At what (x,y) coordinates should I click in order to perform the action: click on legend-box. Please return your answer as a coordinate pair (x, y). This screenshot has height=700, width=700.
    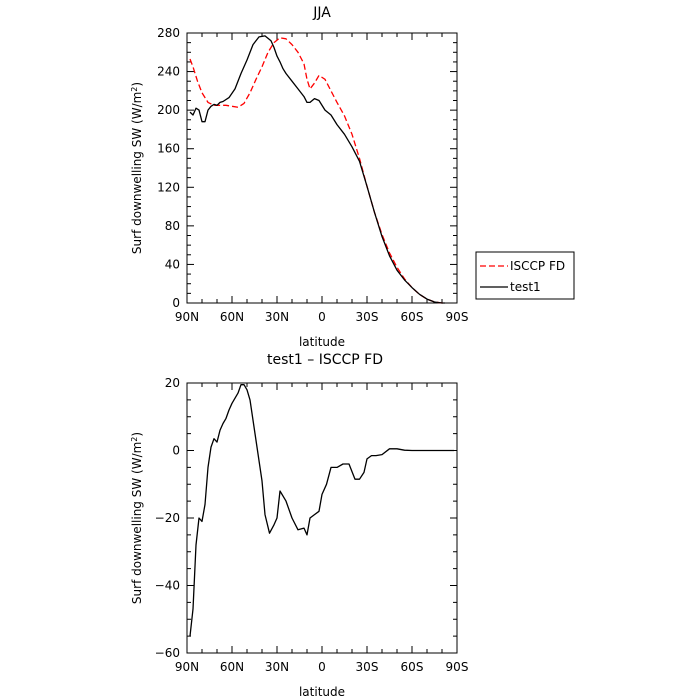
    Looking at the image, I should click on (525, 275).